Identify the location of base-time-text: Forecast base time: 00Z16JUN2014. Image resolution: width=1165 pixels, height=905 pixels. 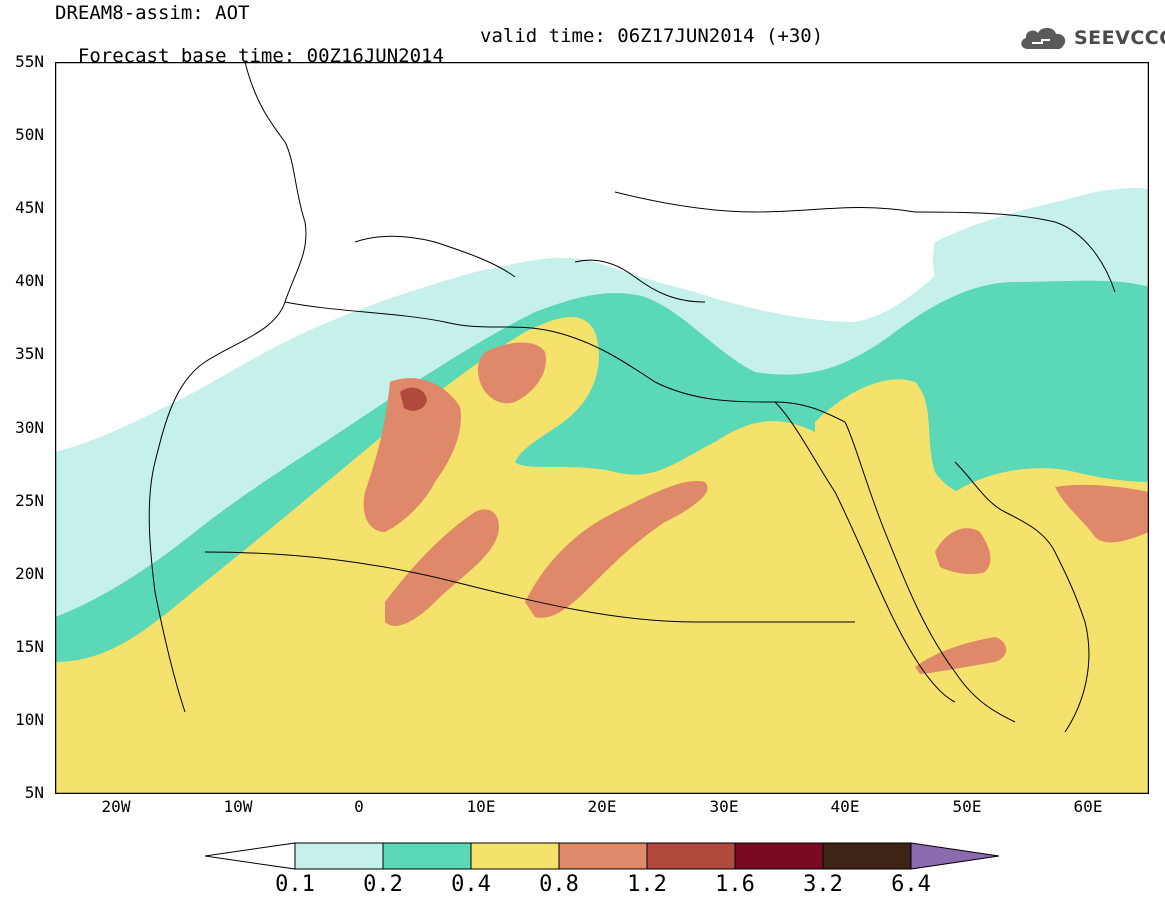
(260, 56).